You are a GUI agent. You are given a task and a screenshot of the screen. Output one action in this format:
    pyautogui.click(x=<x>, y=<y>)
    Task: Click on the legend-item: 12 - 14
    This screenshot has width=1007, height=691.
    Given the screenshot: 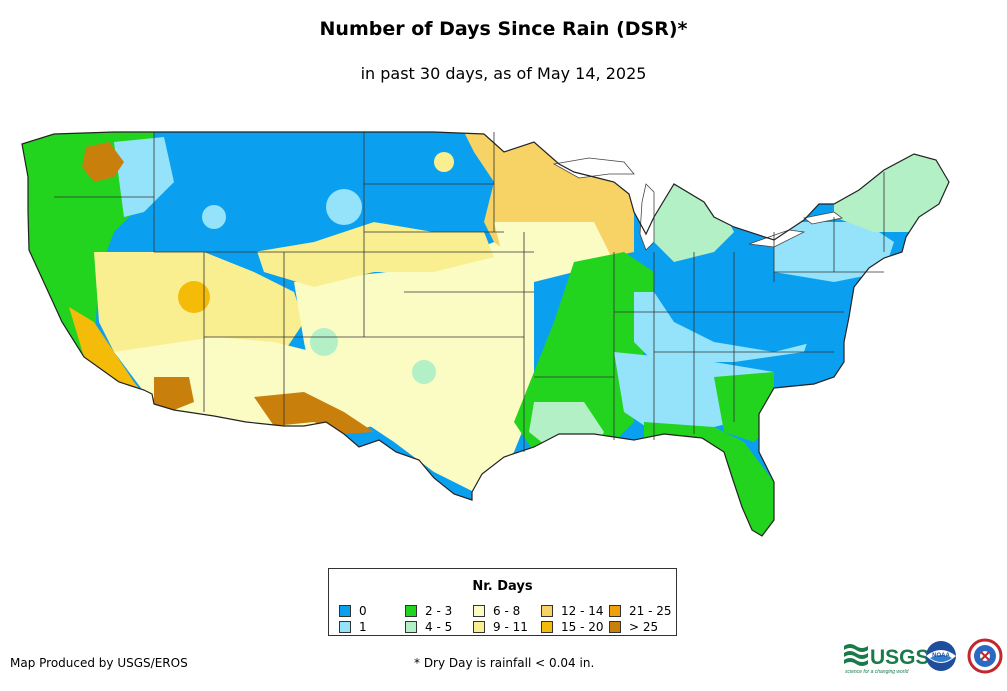 What is the action you would take?
    pyautogui.click(x=575, y=611)
    